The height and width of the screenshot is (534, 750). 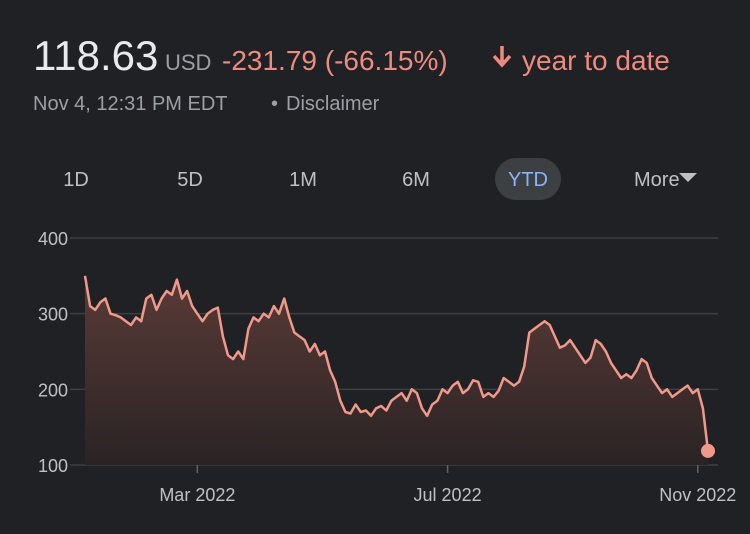 I want to click on change: -231.79 (-66.15%), so click(x=335, y=60).